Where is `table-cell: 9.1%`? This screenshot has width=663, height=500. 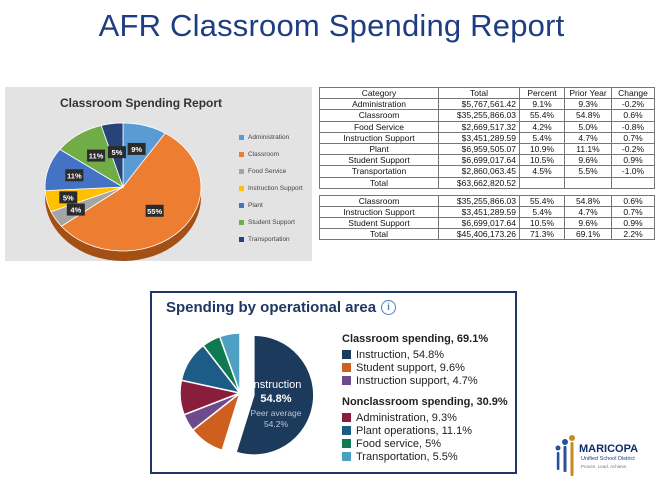
table-cell: 9.1% is located at coordinates (542, 104).